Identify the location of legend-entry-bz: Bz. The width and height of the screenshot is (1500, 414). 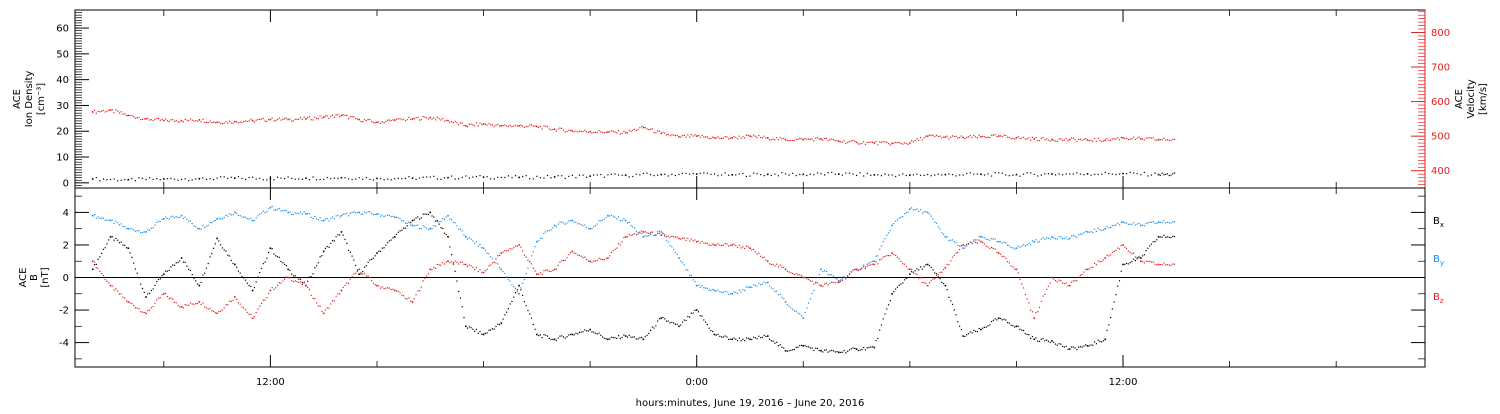
(1438, 298).